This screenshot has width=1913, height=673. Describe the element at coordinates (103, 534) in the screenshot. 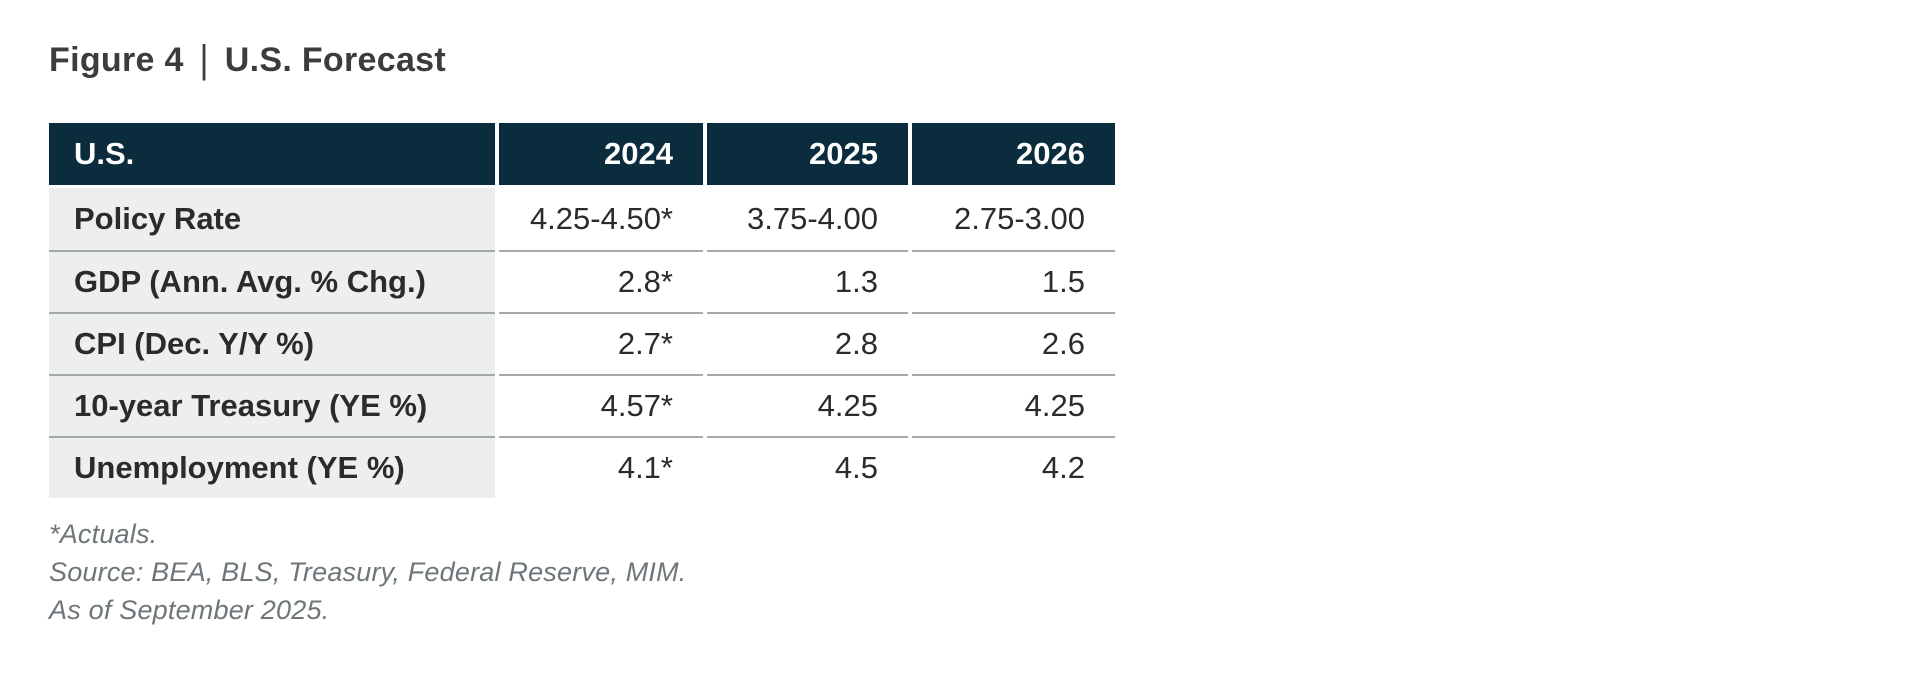

I see `footnote-actuals: *Actuals.` at that location.